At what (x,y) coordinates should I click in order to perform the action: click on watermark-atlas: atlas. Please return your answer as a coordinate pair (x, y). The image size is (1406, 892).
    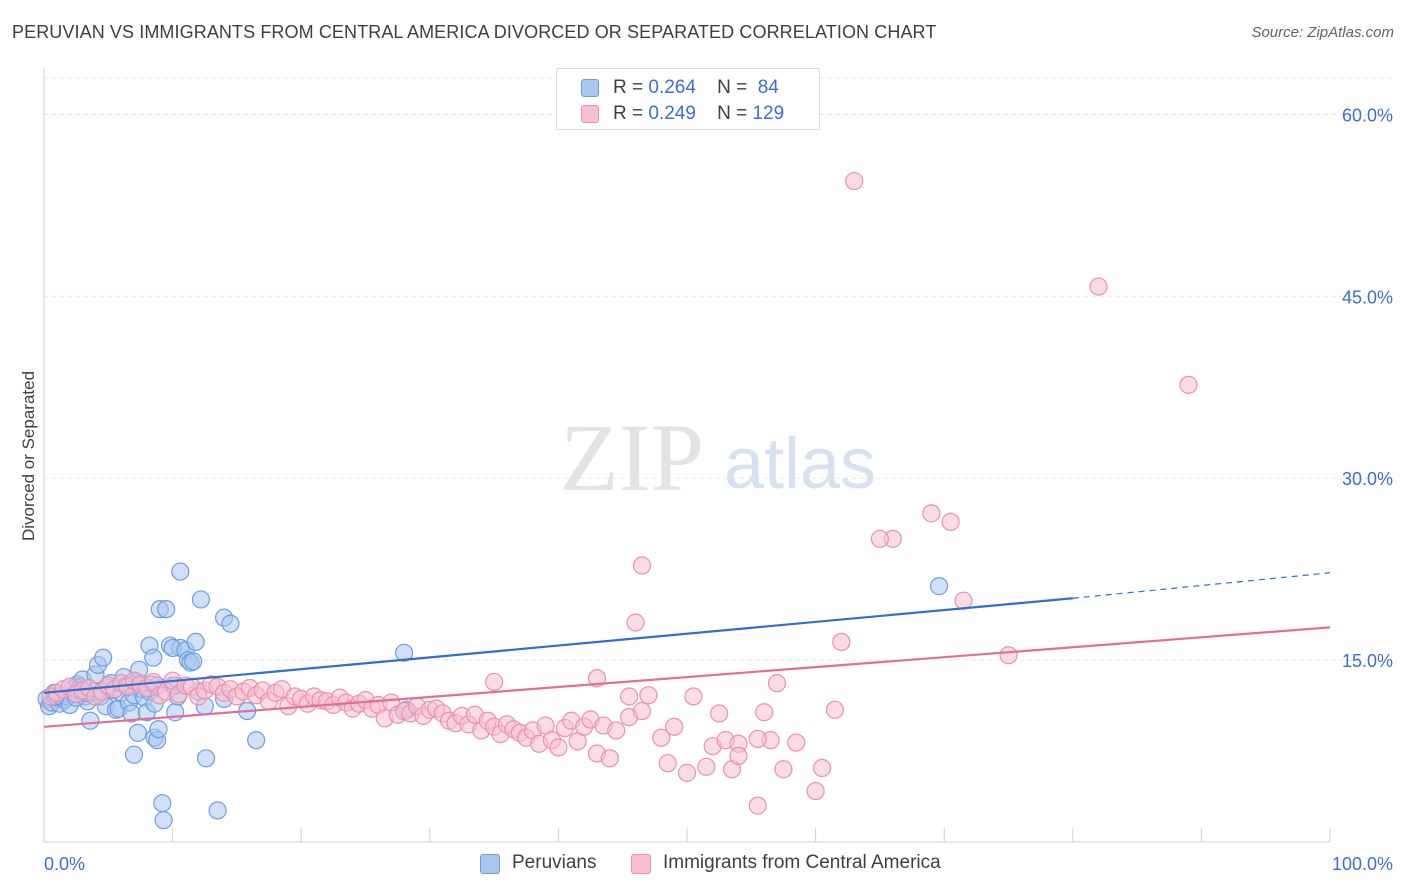
    Looking at the image, I should click on (800, 464).